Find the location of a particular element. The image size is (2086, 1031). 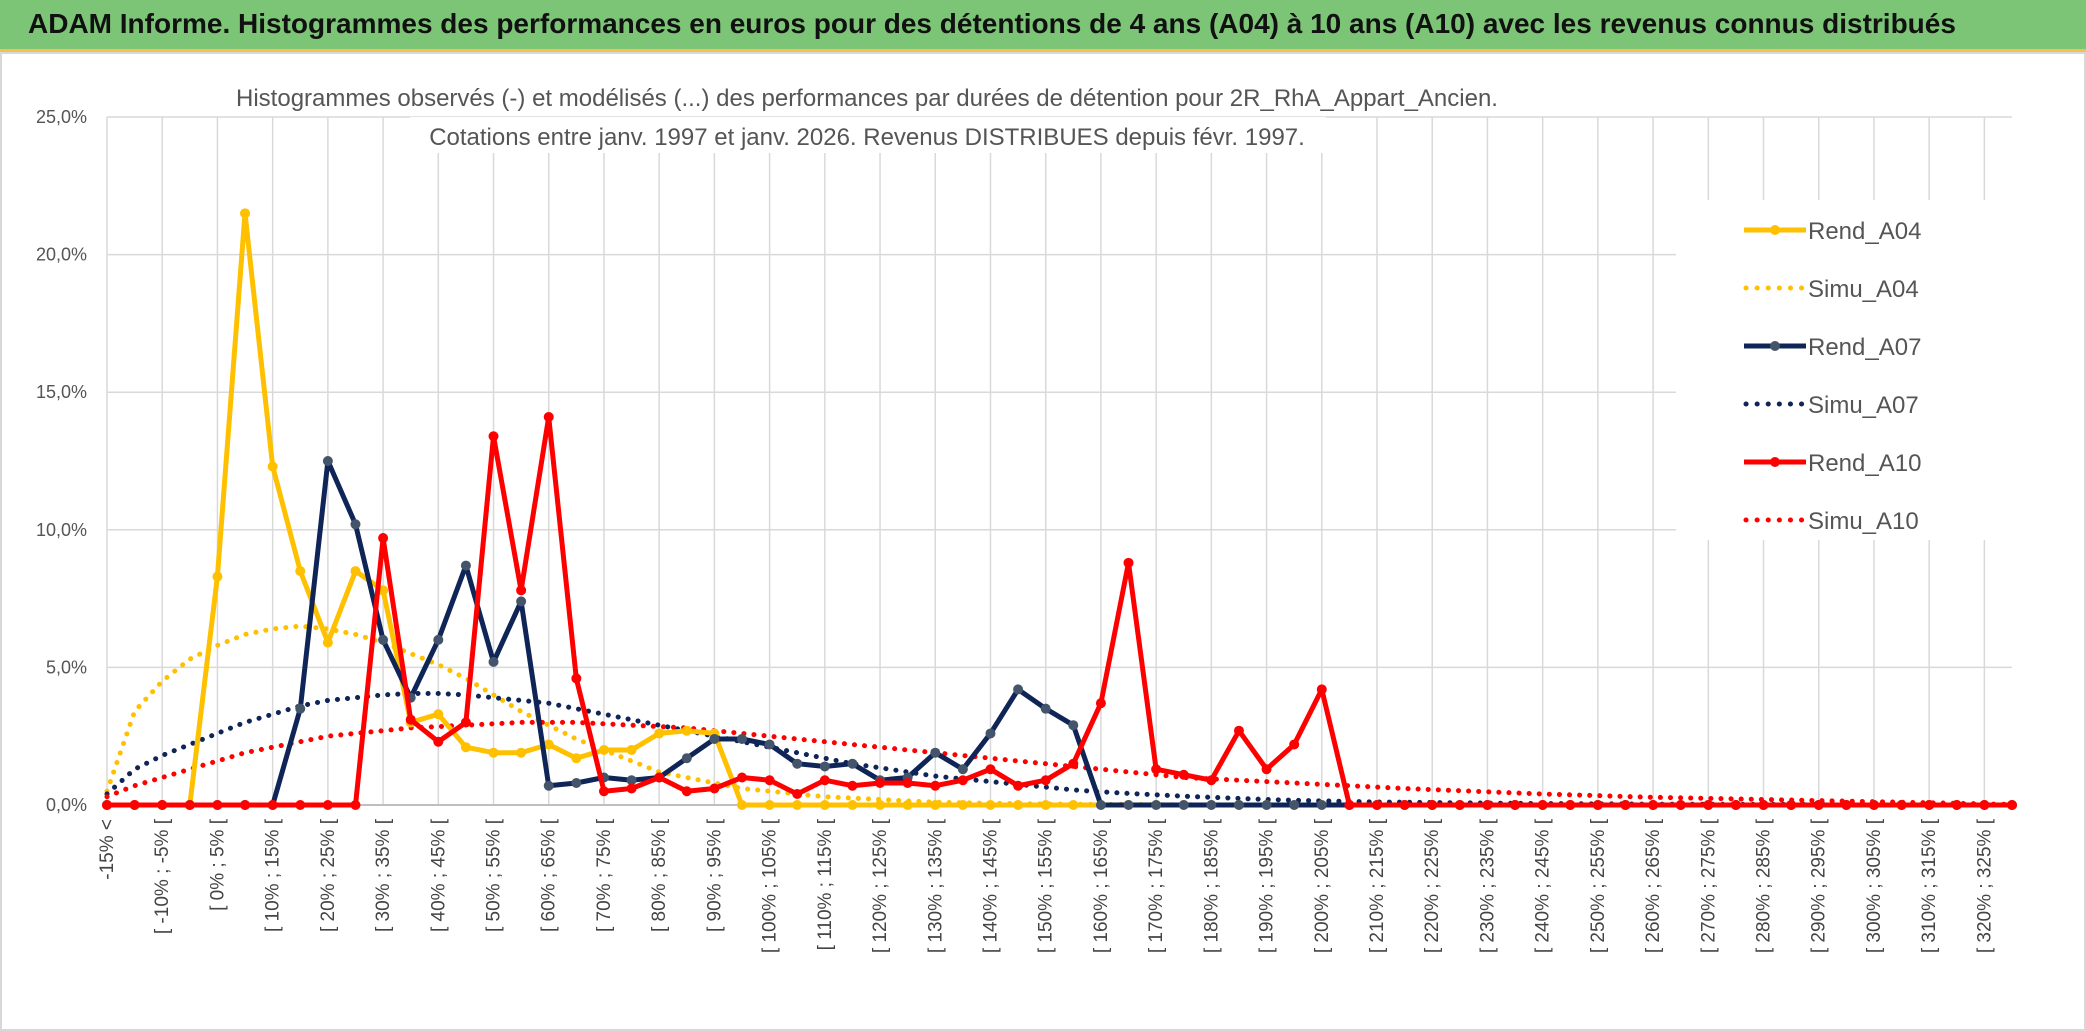

x-tick-label: [ 160% ; 165% [ is located at coordinates (1101, 885).